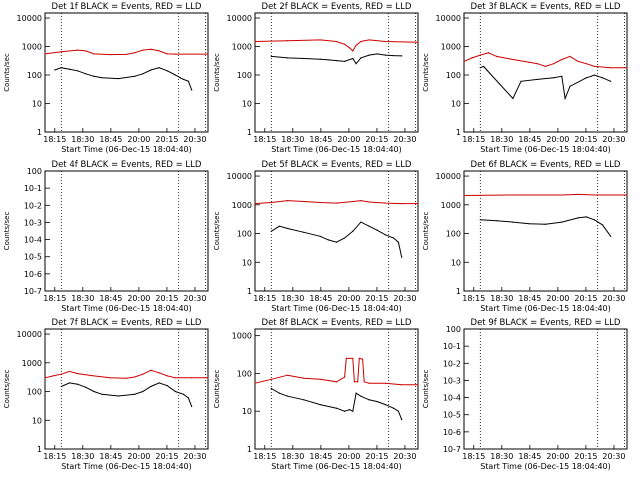  What do you see at coordinates (127, 7) in the screenshot?
I see `panel-title: Det 1f BLACK = Events, RED = LLD` at bounding box center [127, 7].